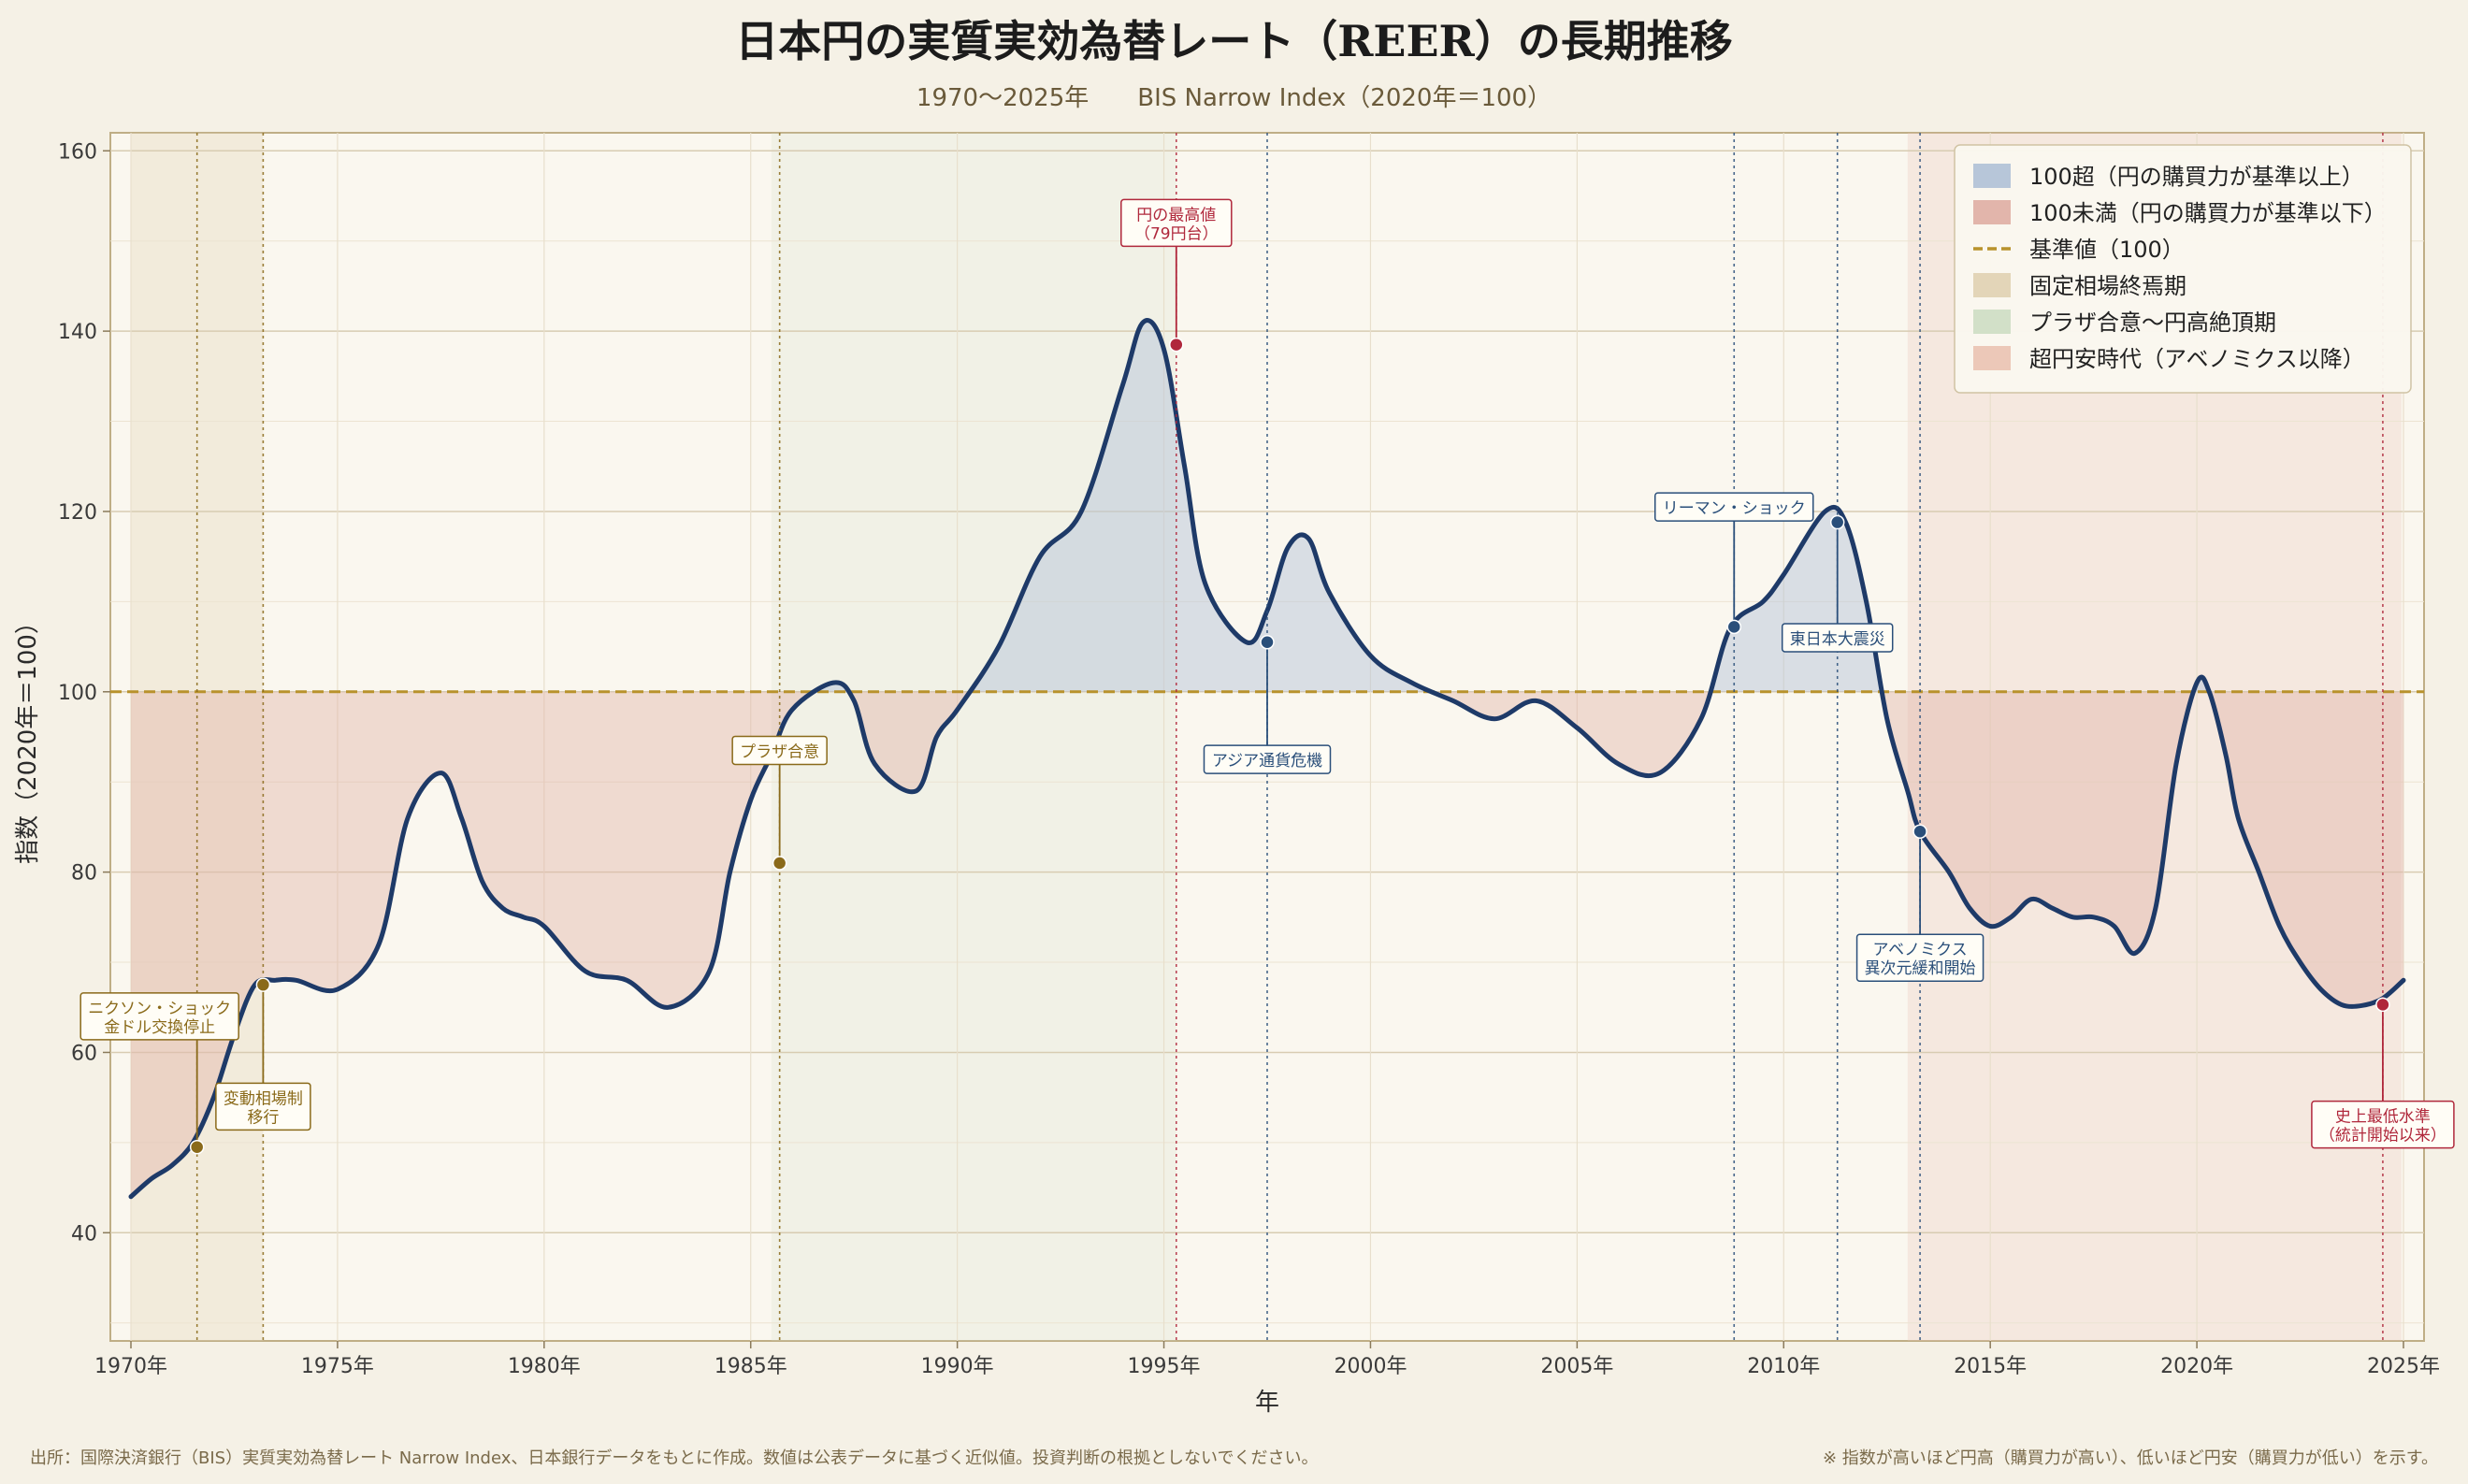  What do you see at coordinates (1234, 98) in the screenshot?
I see `chart-subtitle: 1970〜2025年 BIS Narrow Index（2020年＝100）` at bounding box center [1234, 98].